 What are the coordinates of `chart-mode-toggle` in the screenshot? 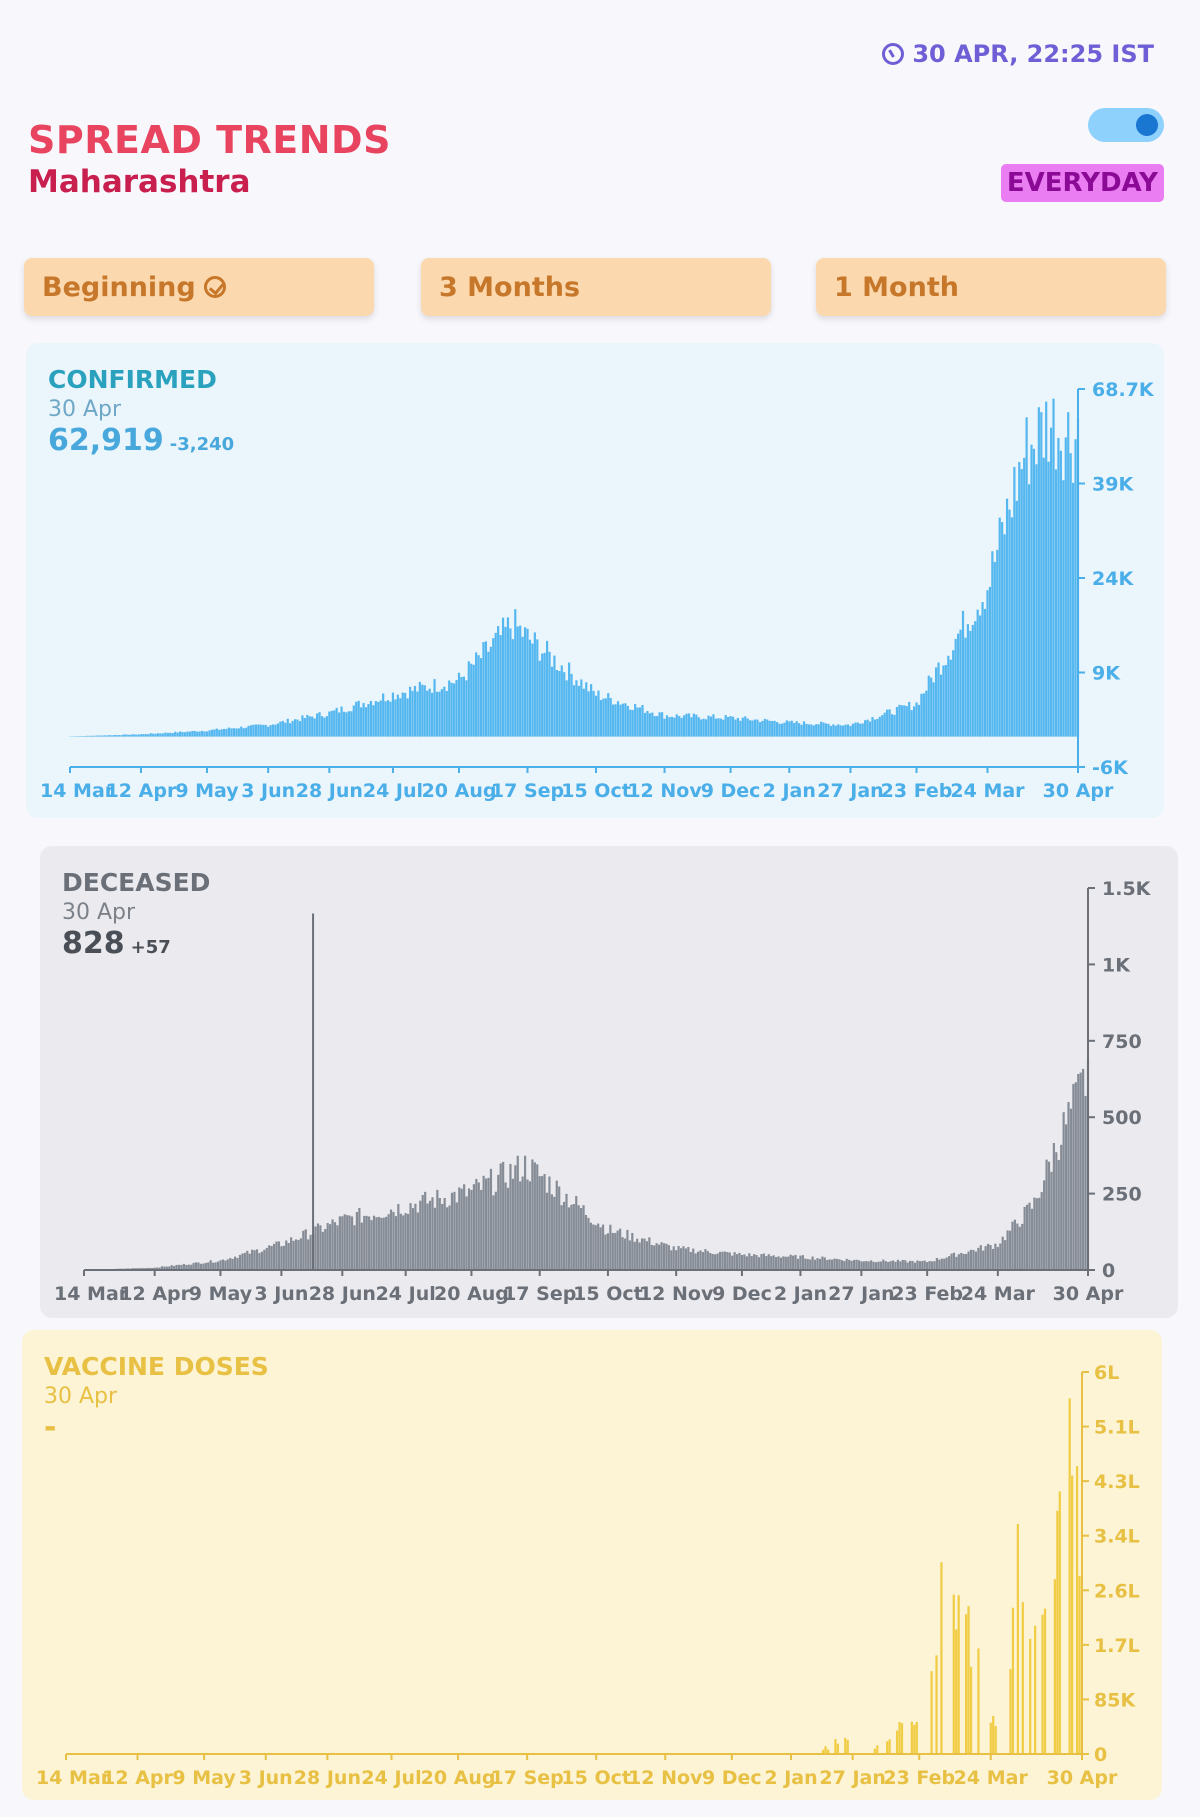 It's located at (1126, 125).